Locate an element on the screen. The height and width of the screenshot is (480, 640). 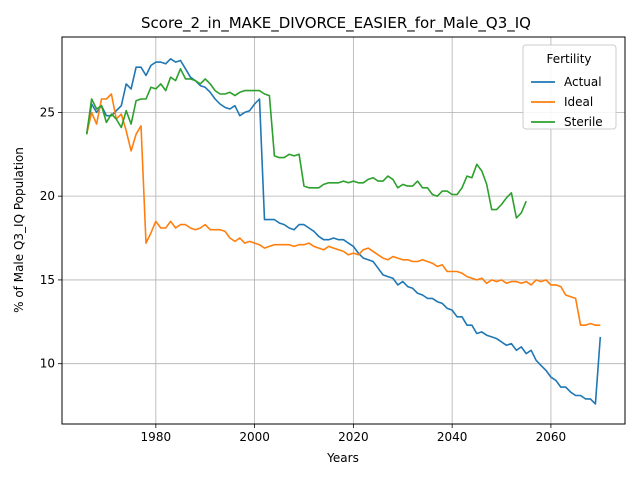
y-tick-label: 15 is located at coordinates (47, 280).